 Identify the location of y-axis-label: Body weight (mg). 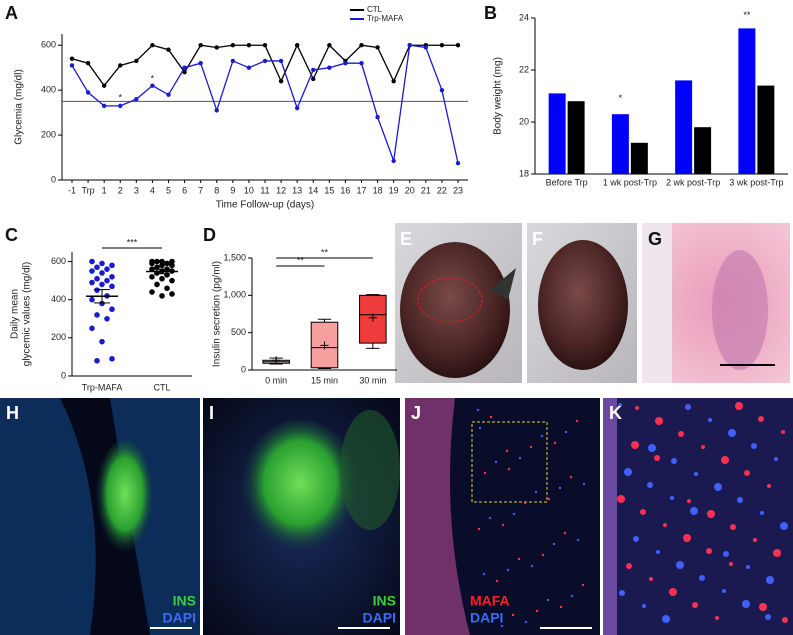
(498, 96).